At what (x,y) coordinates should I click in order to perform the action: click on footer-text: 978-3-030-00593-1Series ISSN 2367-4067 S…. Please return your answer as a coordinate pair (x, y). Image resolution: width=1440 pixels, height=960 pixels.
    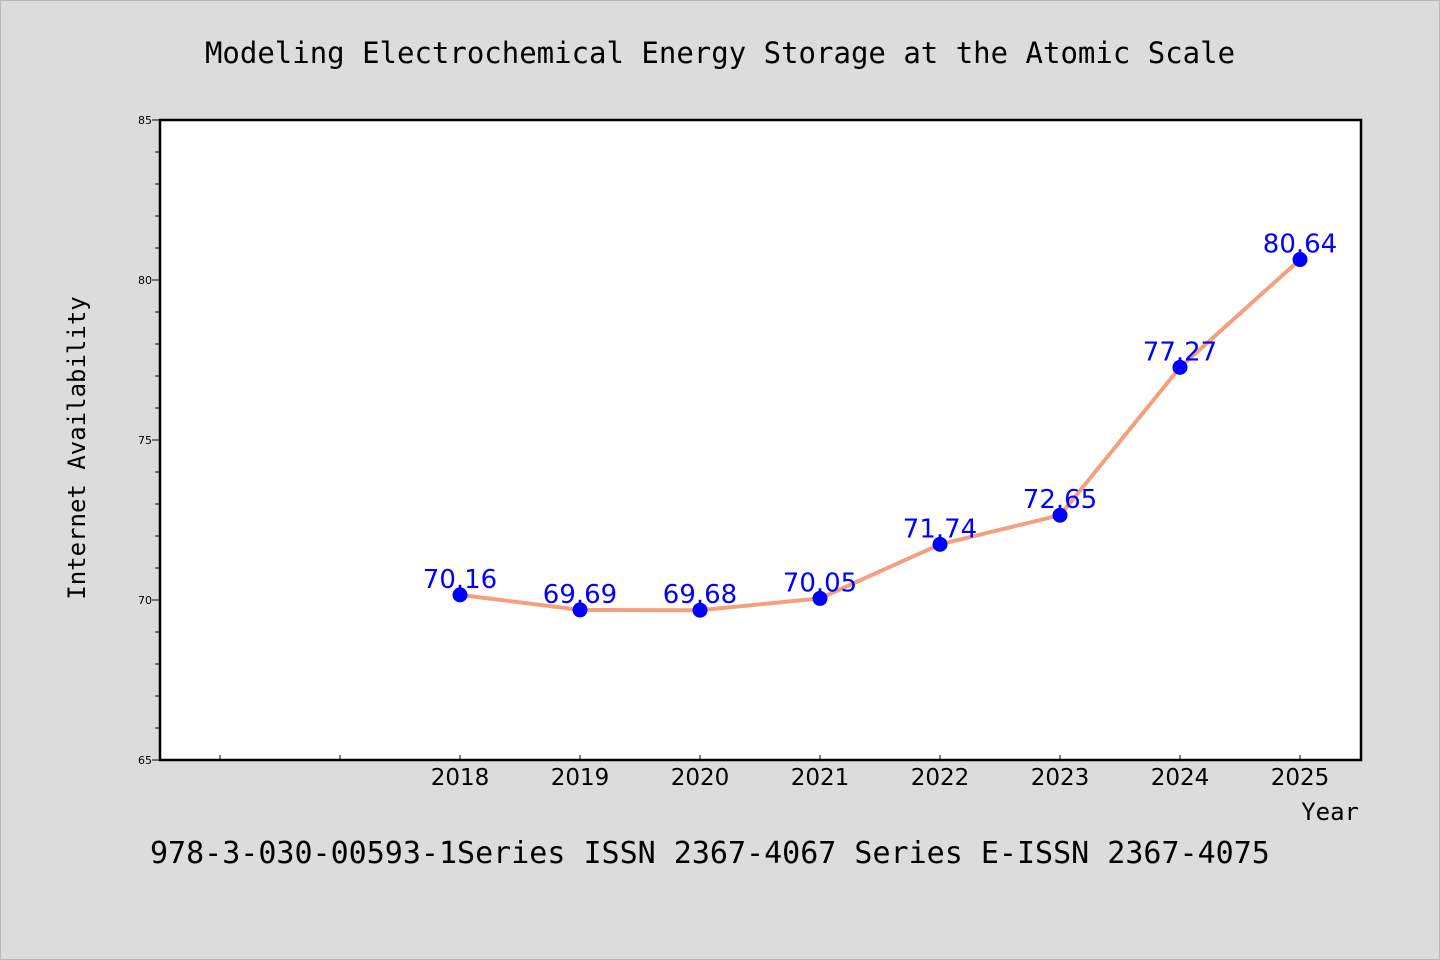
    Looking at the image, I should click on (710, 853).